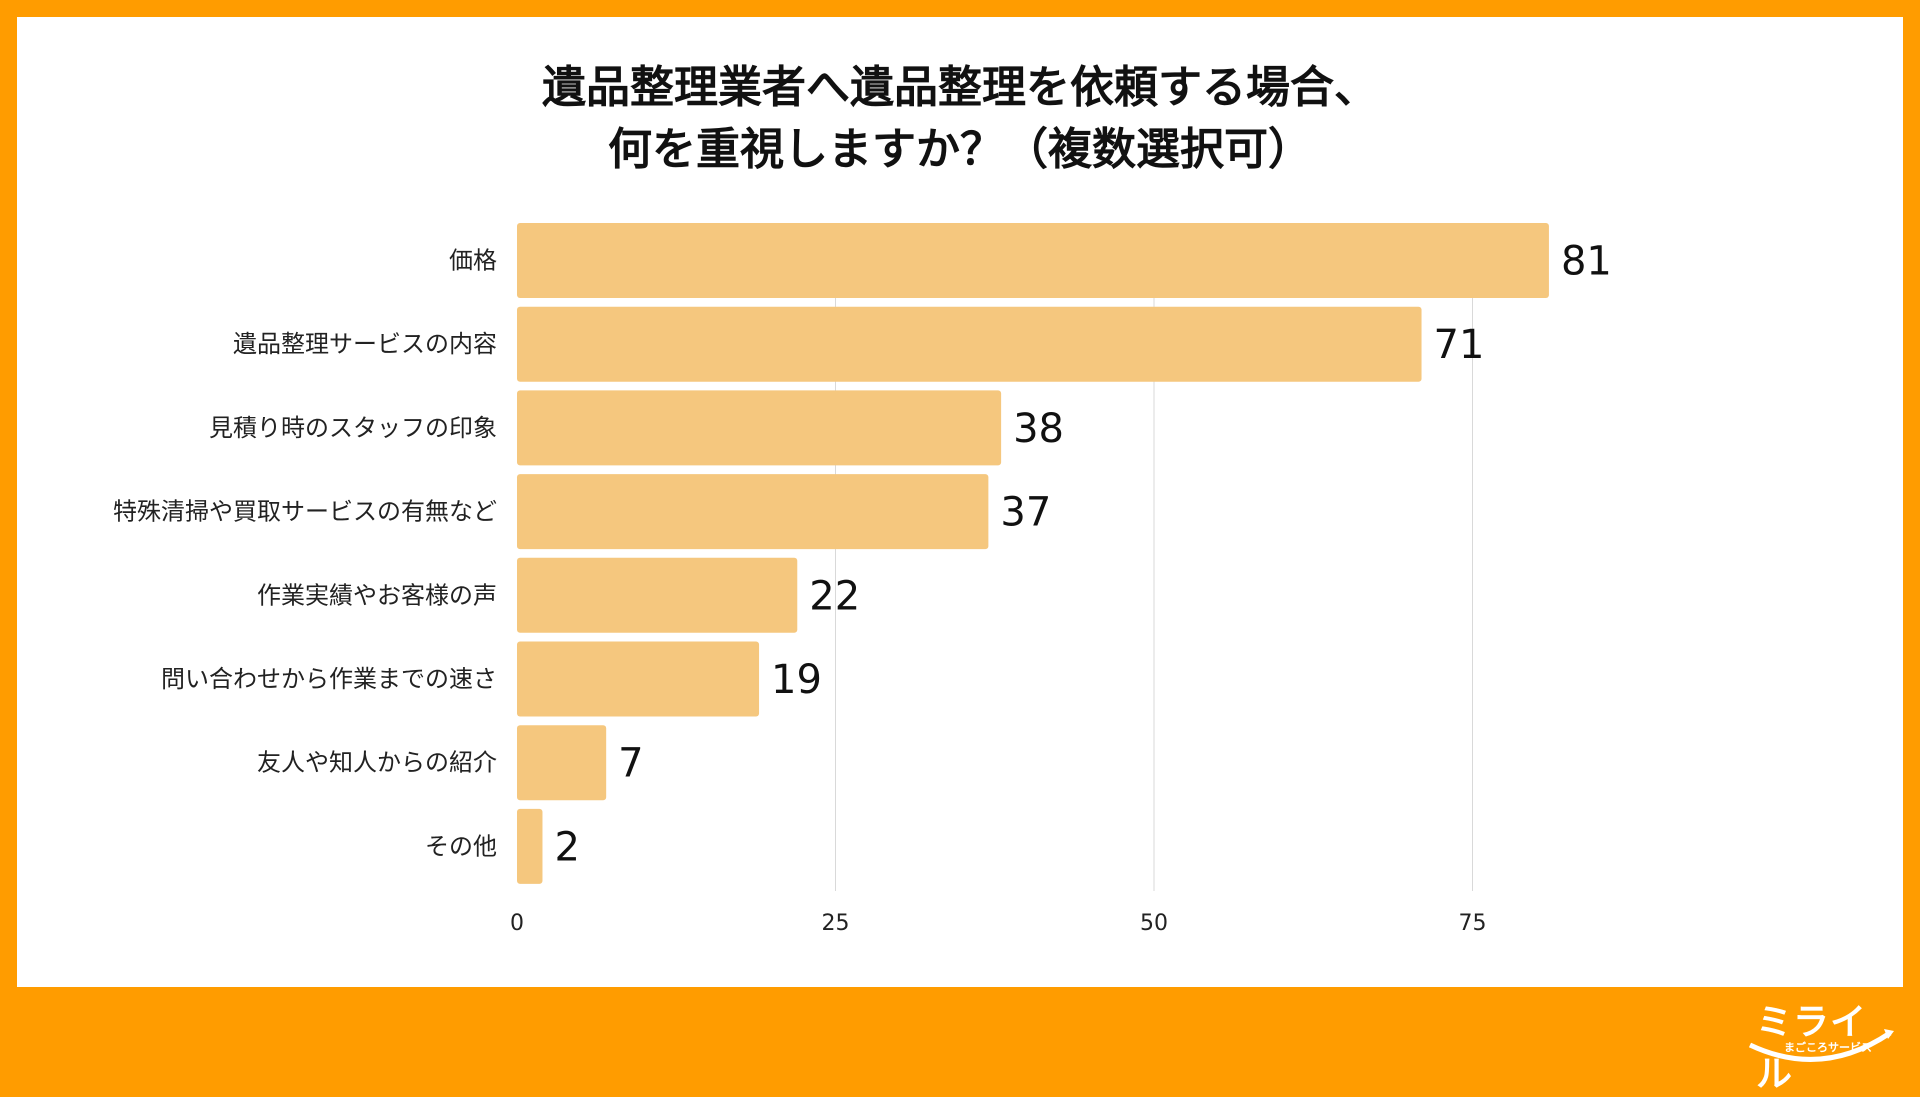 The width and height of the screenshot is (1920, 1097). Describe the element at coordinates (960, 119) in the screenshot. I see `chart-title: 遺品整理業者へ遺品整理を依頼する場合、 何を重視しますか？（複数選択可）` at that location.